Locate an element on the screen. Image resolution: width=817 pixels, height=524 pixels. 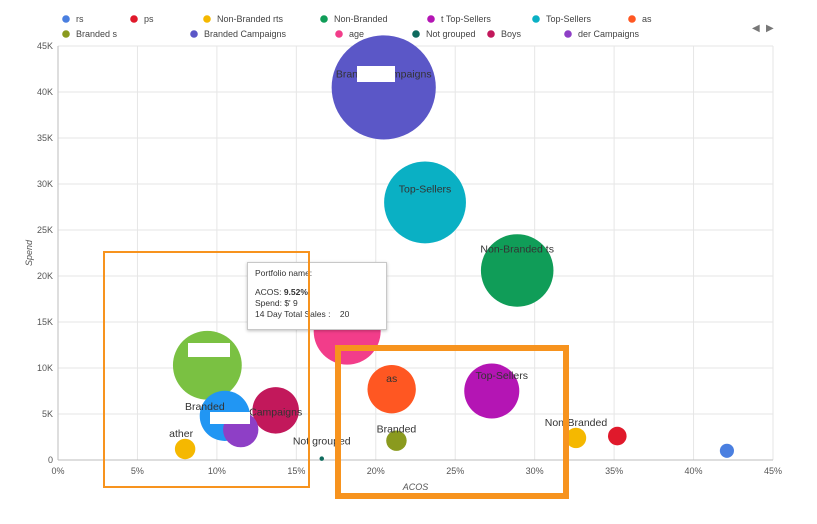
legend-label: as is located at coordinates (647, 19).